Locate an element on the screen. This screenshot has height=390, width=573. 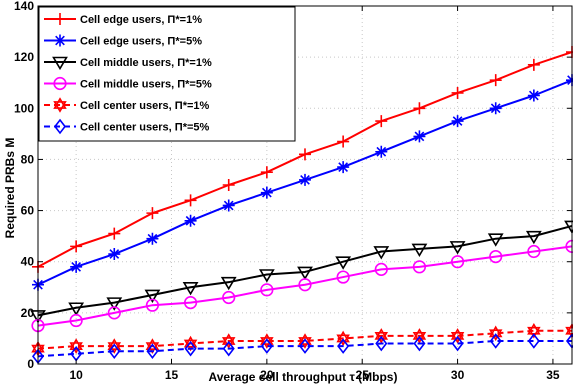
legend-marker-asterisk is located at coordinates (60, 40).